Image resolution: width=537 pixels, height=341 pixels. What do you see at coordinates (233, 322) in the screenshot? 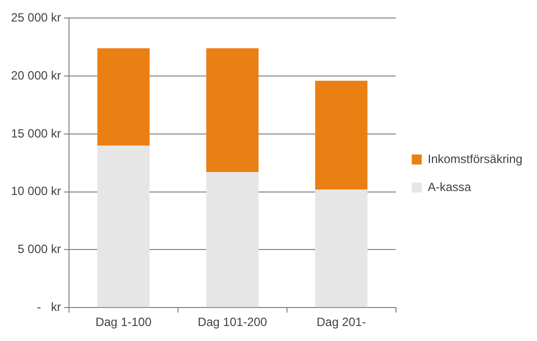
I see `x-tick-label: Dag 101-200` at bounding box center [233, 322].